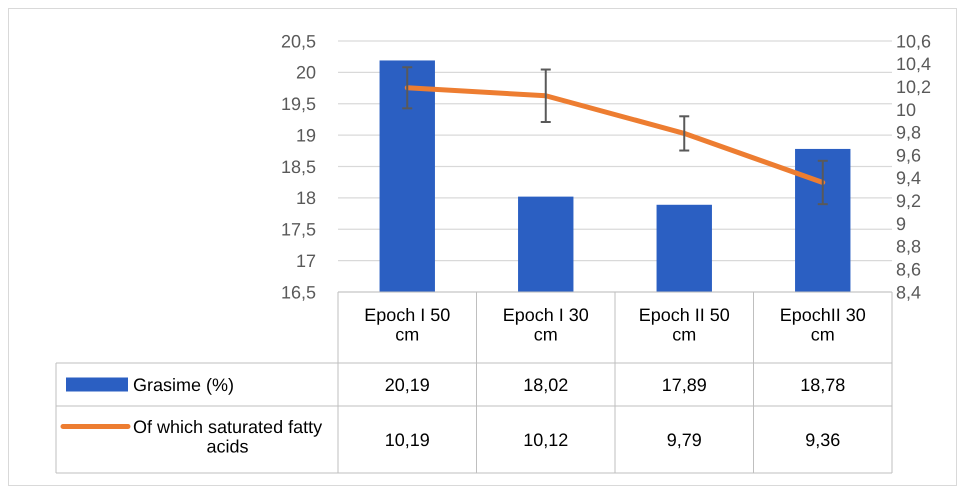  What do you see at coordinates (545, 384) in the screenshot?
I see `data-label: 18,02` at bounding box center [545, 384].